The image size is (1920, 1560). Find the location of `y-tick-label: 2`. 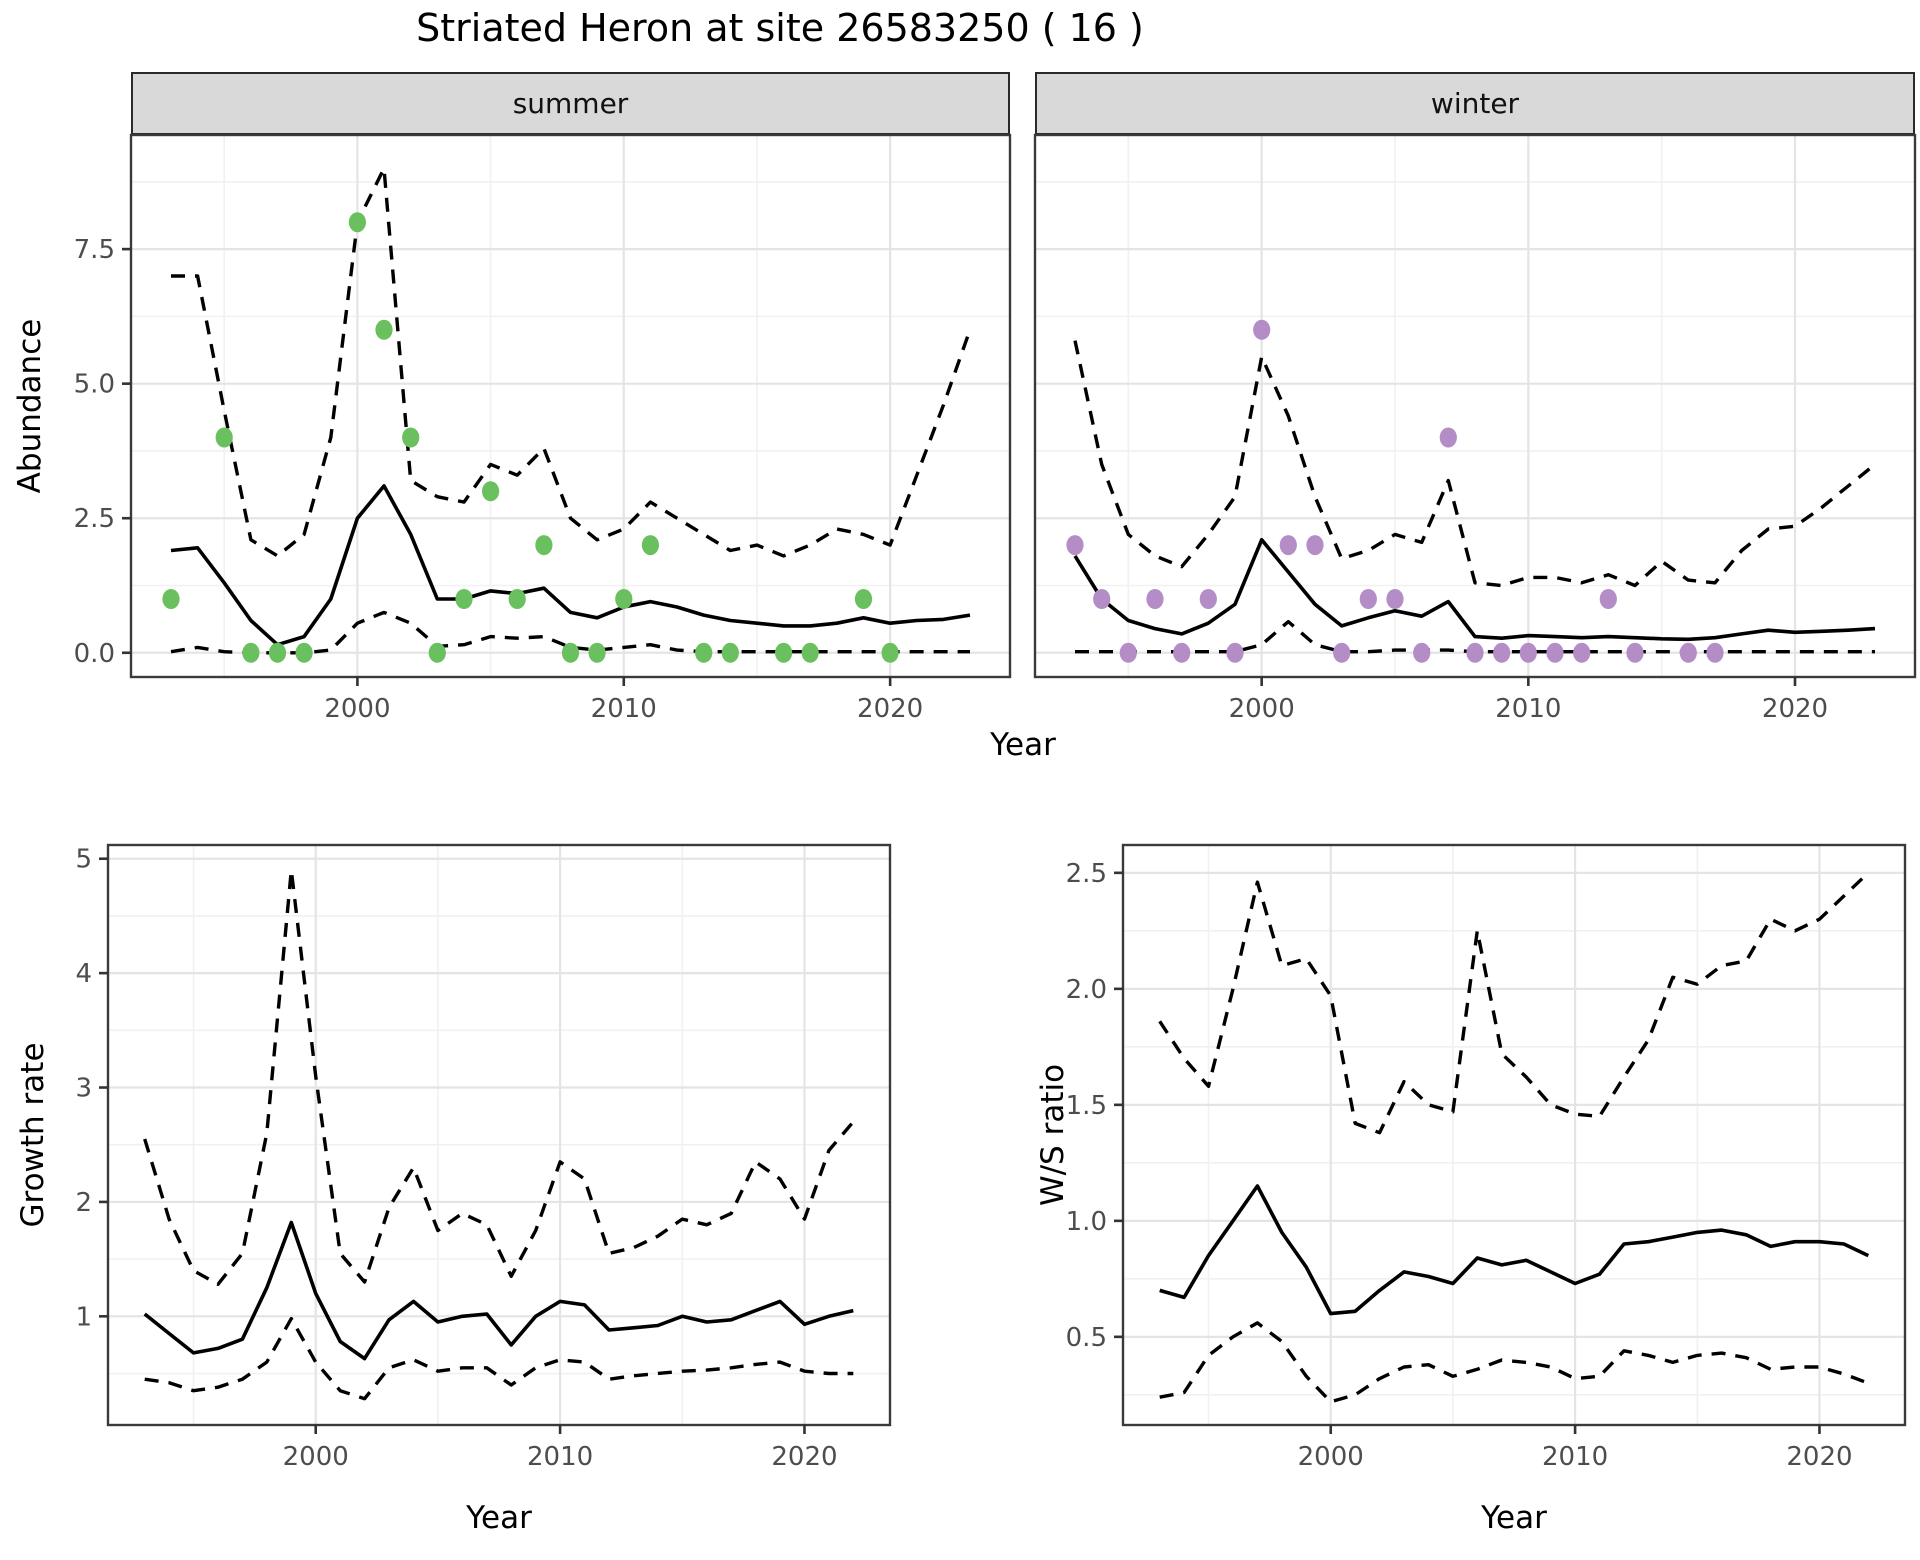

y-tick-label: 2 is located at coordinates (83, 1203).